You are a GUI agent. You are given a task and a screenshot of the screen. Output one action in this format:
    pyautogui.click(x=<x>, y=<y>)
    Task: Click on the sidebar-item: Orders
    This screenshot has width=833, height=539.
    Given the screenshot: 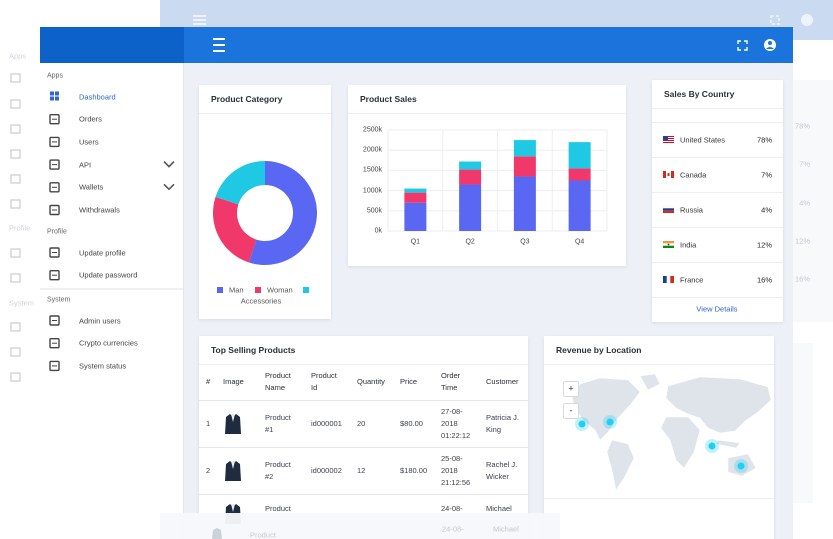 What is the action you would take?
    pyautogui.click(x=90, y=119)
    